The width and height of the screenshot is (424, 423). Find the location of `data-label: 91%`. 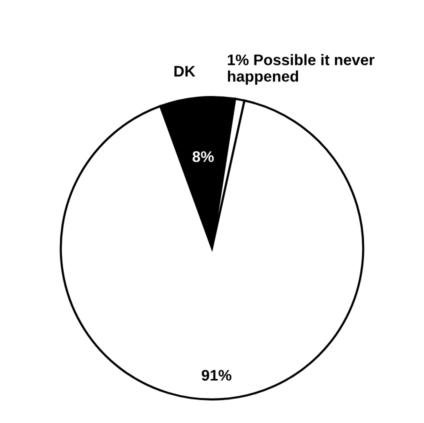

data-label: 91% is located at coordinates (217, 375).